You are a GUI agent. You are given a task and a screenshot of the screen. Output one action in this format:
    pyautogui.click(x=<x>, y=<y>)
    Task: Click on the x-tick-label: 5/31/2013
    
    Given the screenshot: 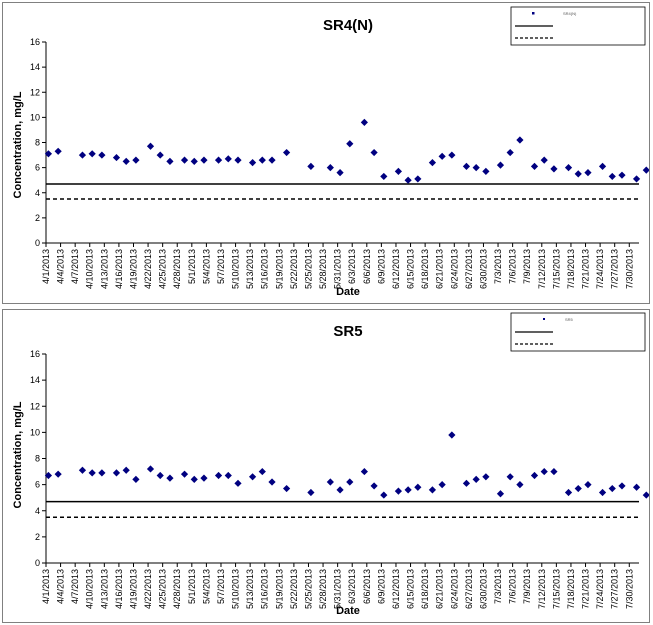 What is the action you would take?
    pyautogui.click(x=338, y=589)
    